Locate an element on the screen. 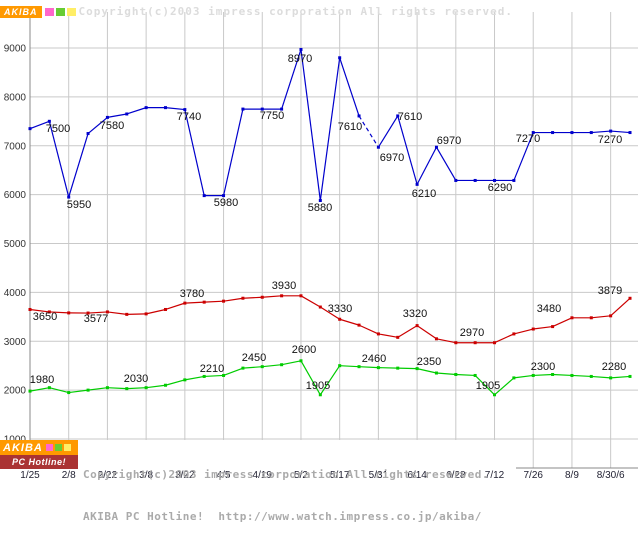 This screenshot has height=552, width=640. y-tick-label: 7000 is located at coordinates (15, 146).